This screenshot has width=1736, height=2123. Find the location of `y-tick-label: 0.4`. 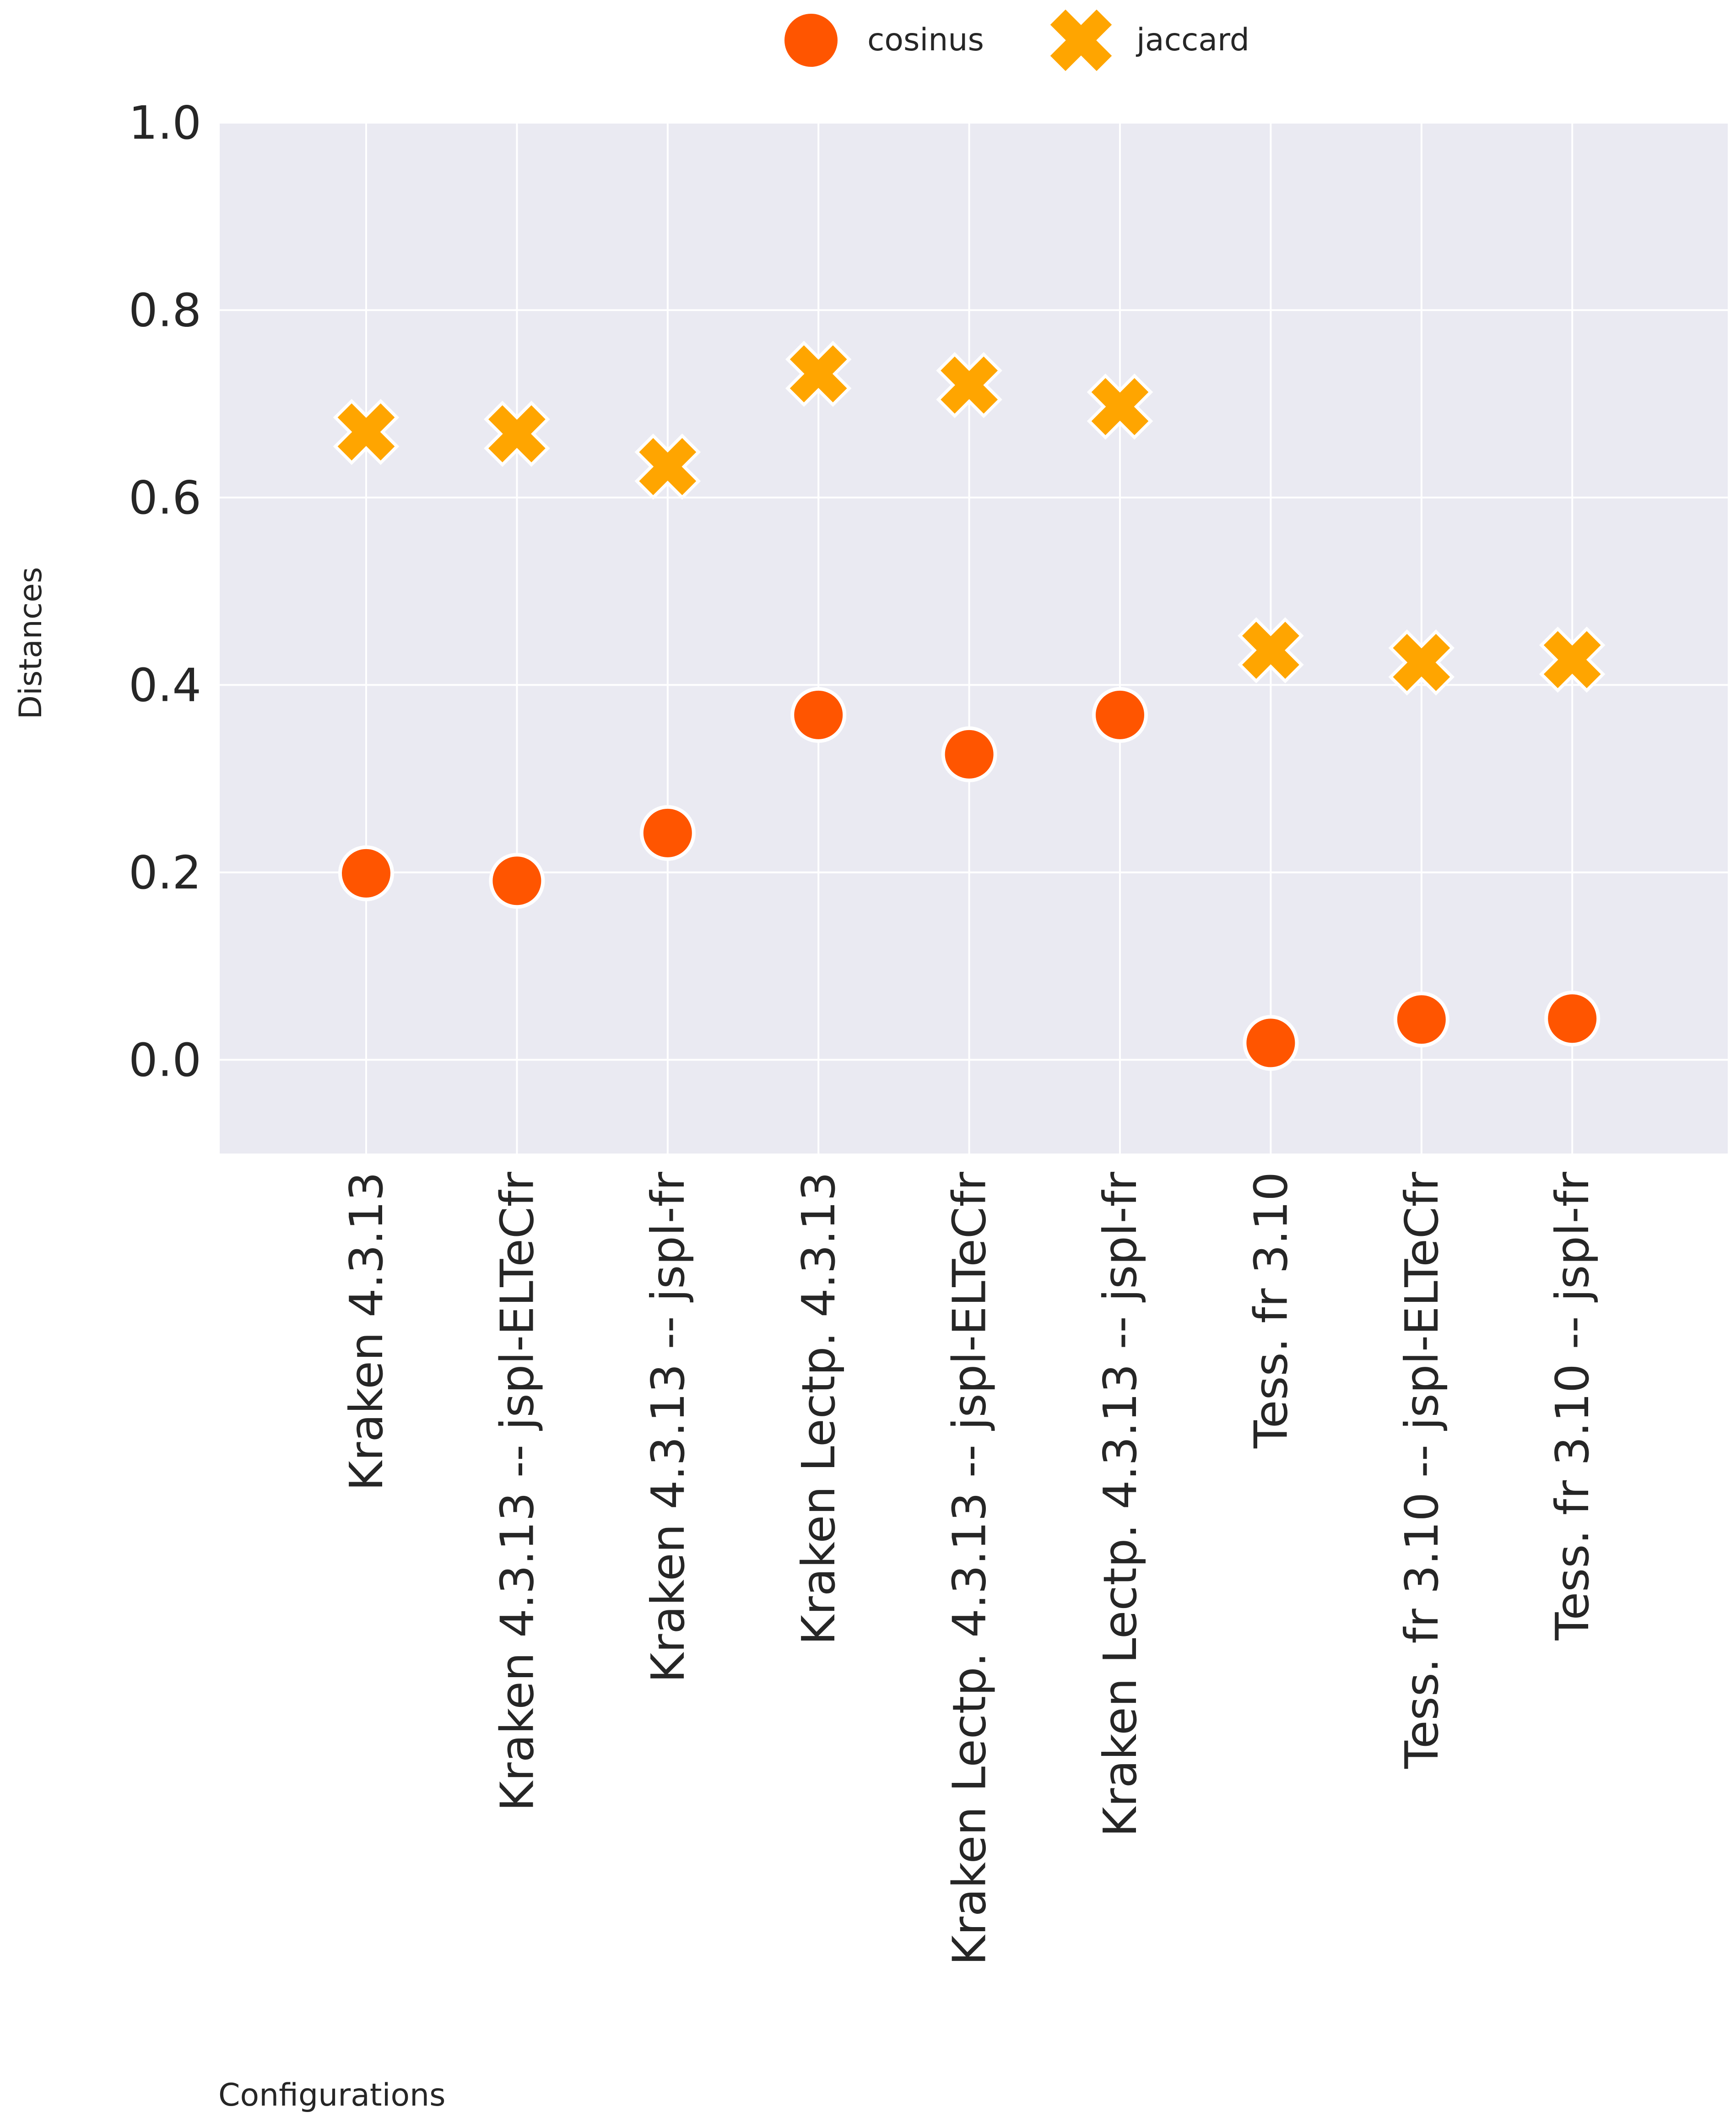

y-tick-label: 0.4 is located at coordinates (165, 685).